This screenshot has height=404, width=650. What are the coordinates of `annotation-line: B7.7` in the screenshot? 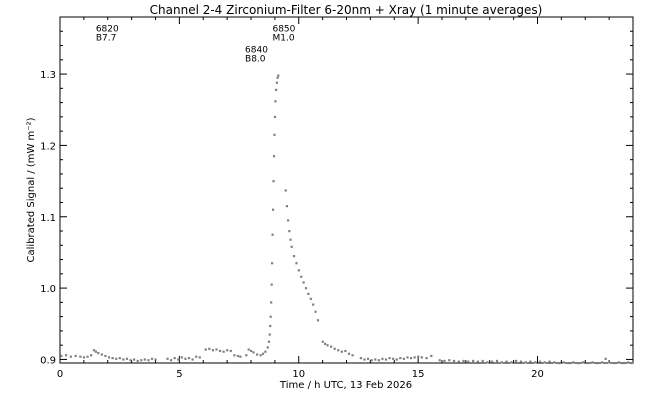 It's located at (106, 38).